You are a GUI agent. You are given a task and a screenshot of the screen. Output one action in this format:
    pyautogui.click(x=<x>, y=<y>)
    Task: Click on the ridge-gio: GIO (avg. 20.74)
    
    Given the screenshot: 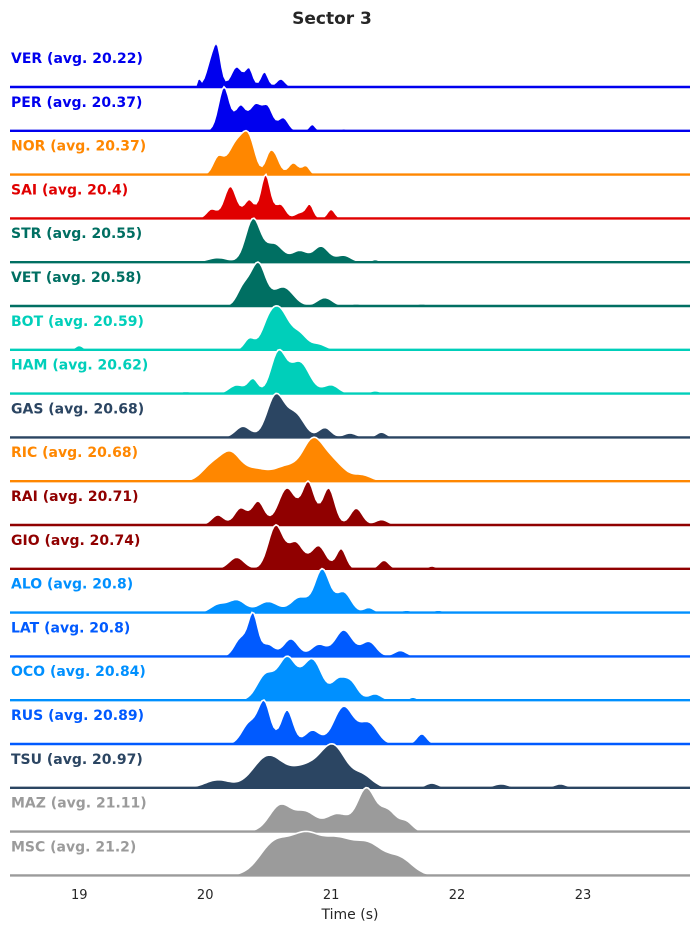 What is the action you would take?
    pyautogui.click(x=350, y=546)
    